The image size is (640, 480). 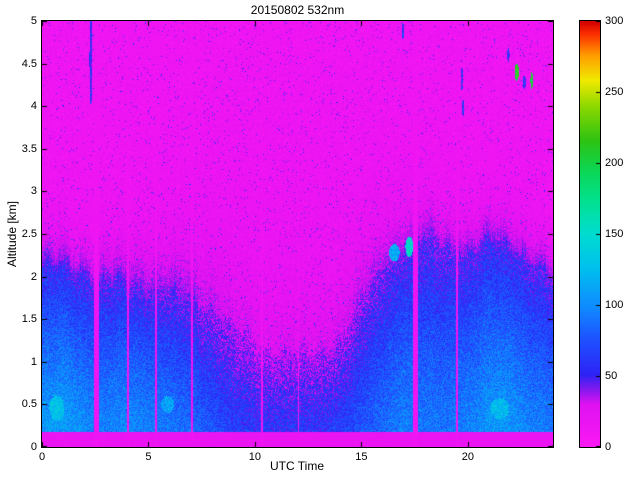 What do you see at coordinates (33, 106) in the screenshot?
I see `y-tick-label: 4` at bounding box center [33, 106].